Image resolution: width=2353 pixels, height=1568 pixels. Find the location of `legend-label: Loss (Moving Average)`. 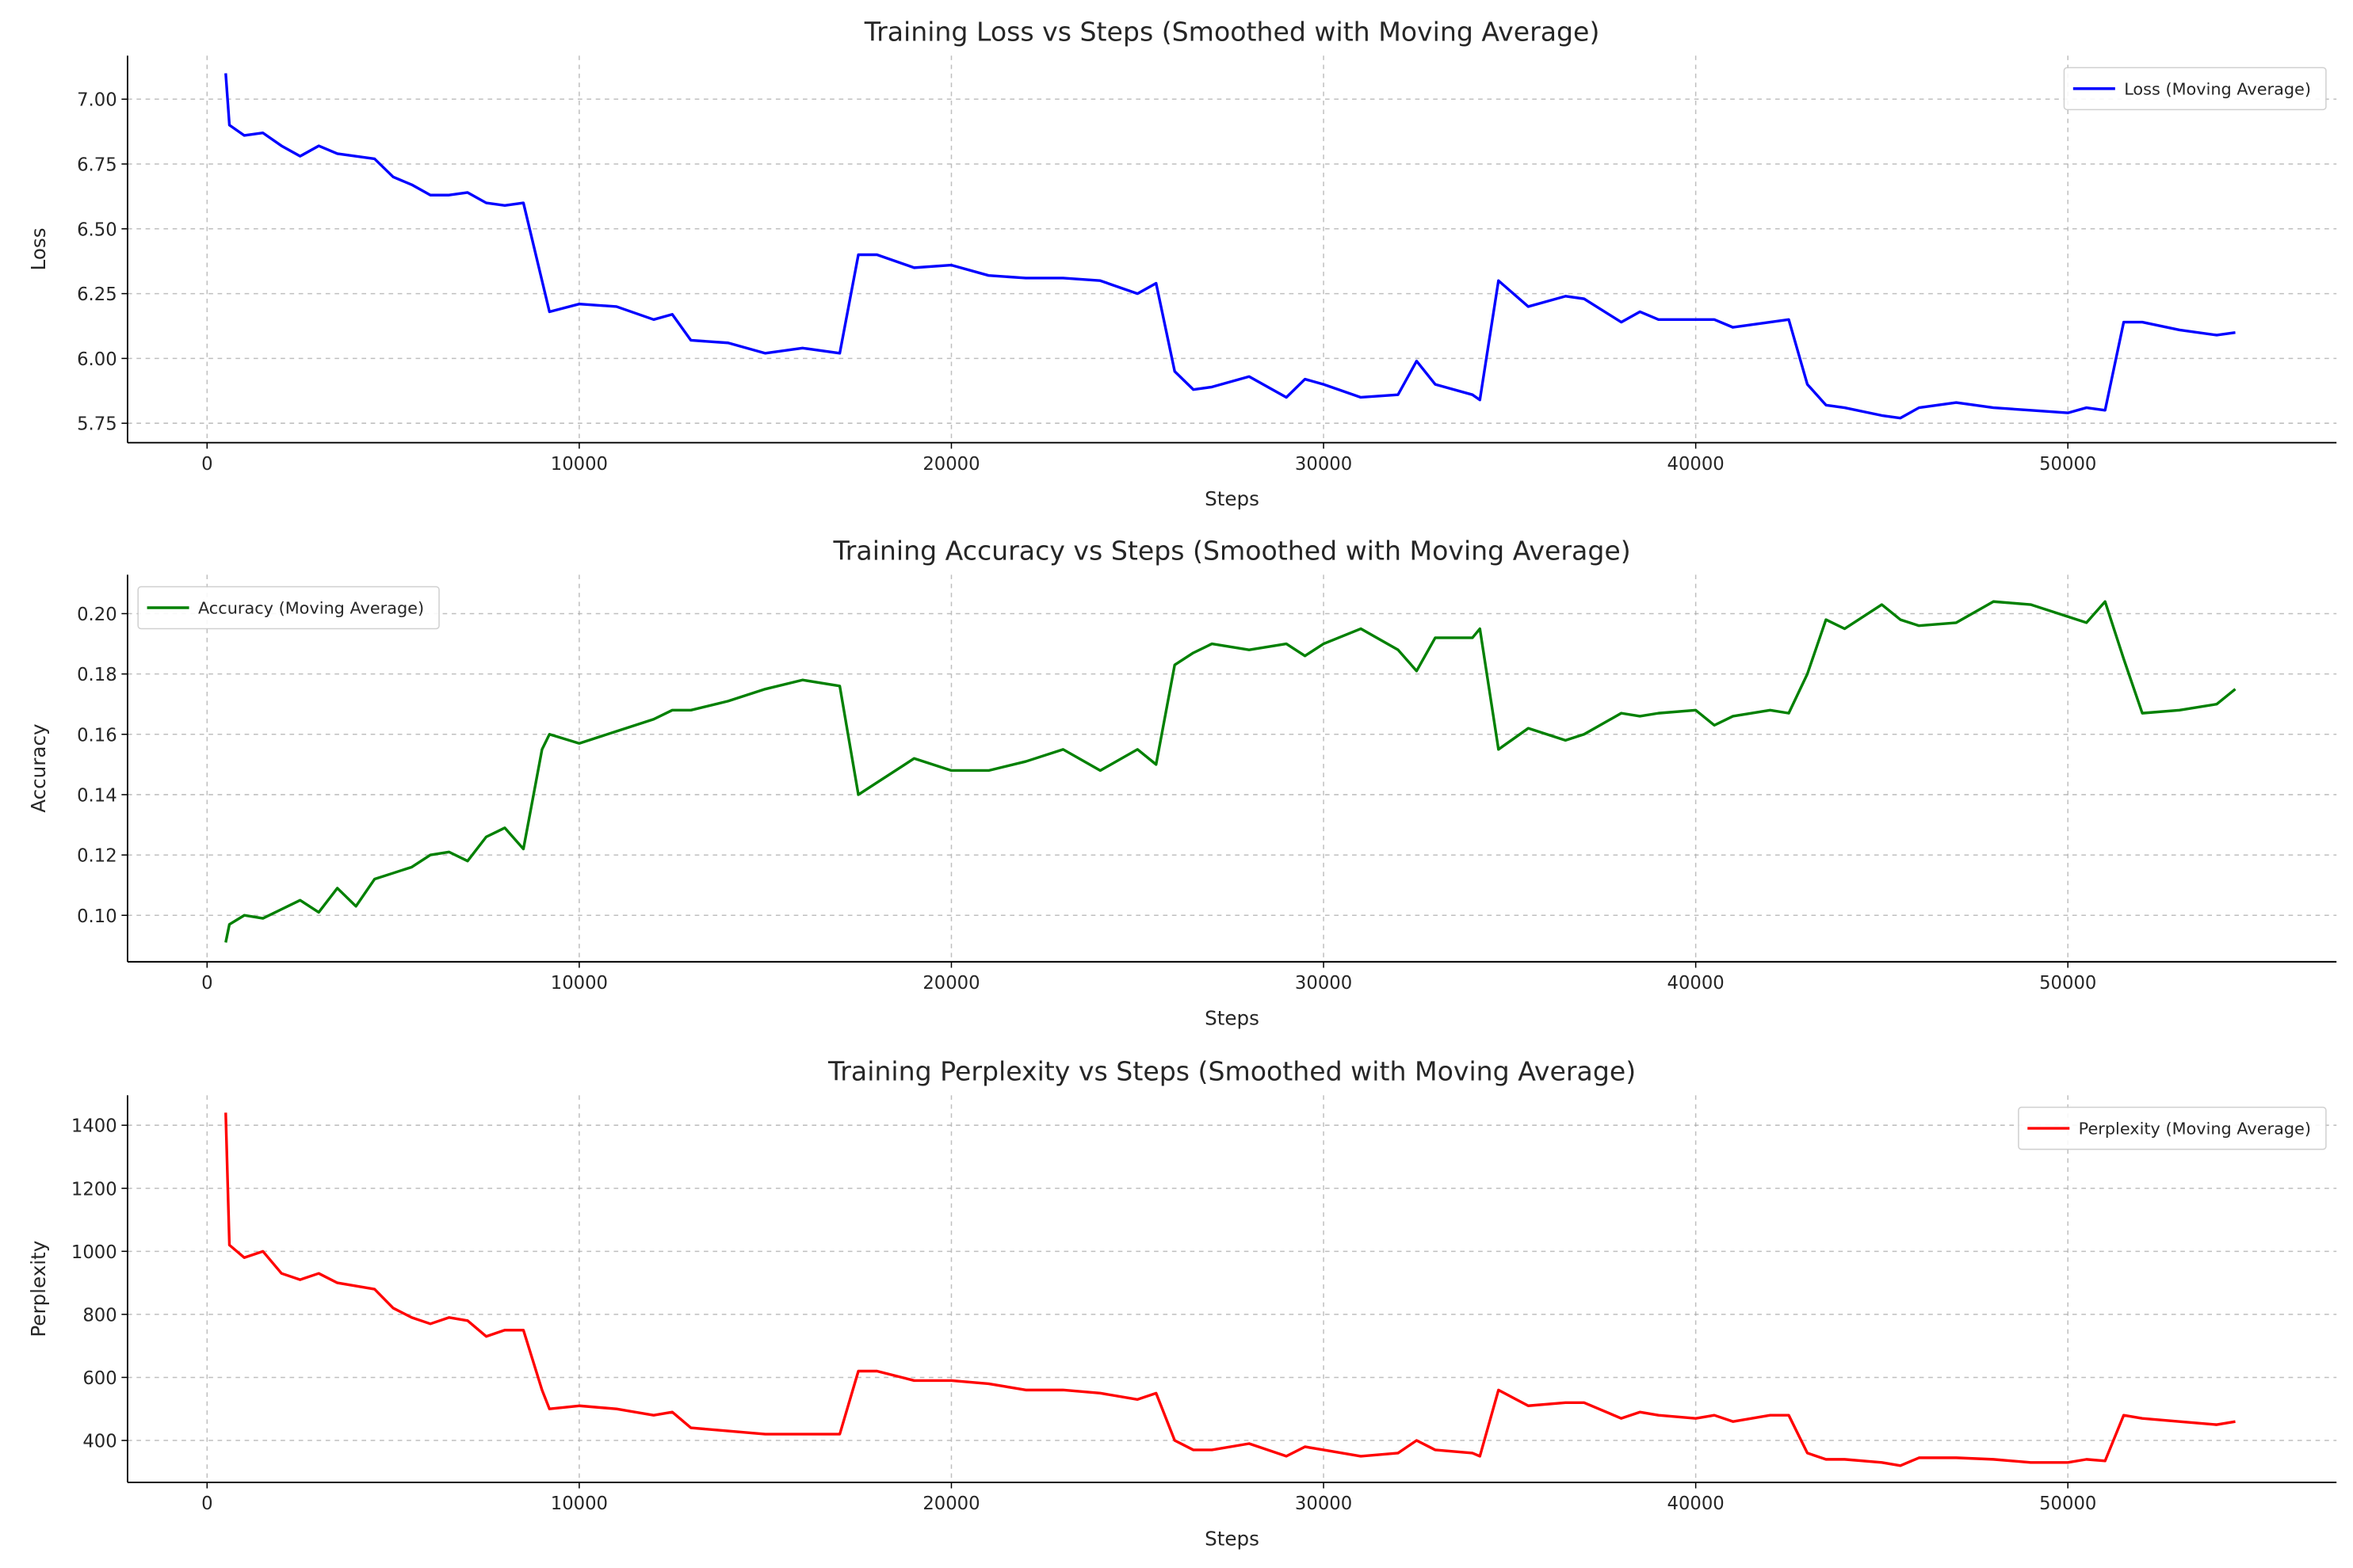

legend-label: Loss (Moving Average) is located at coordinates (2217, 88).